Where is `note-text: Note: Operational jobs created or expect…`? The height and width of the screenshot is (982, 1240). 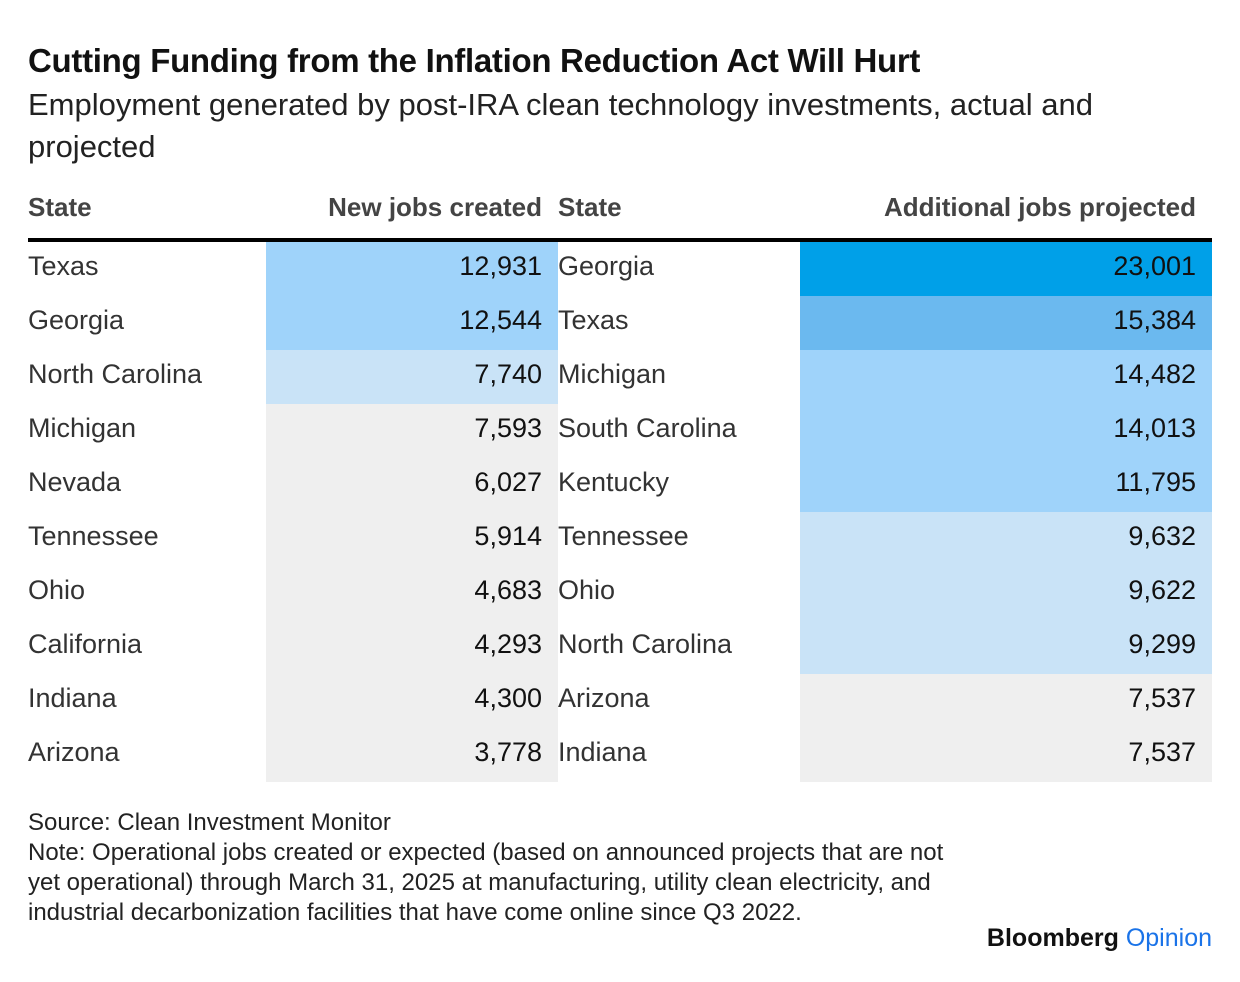 note-text: Note: Operational jobs created or expect… is located at coordinates (486, 882).